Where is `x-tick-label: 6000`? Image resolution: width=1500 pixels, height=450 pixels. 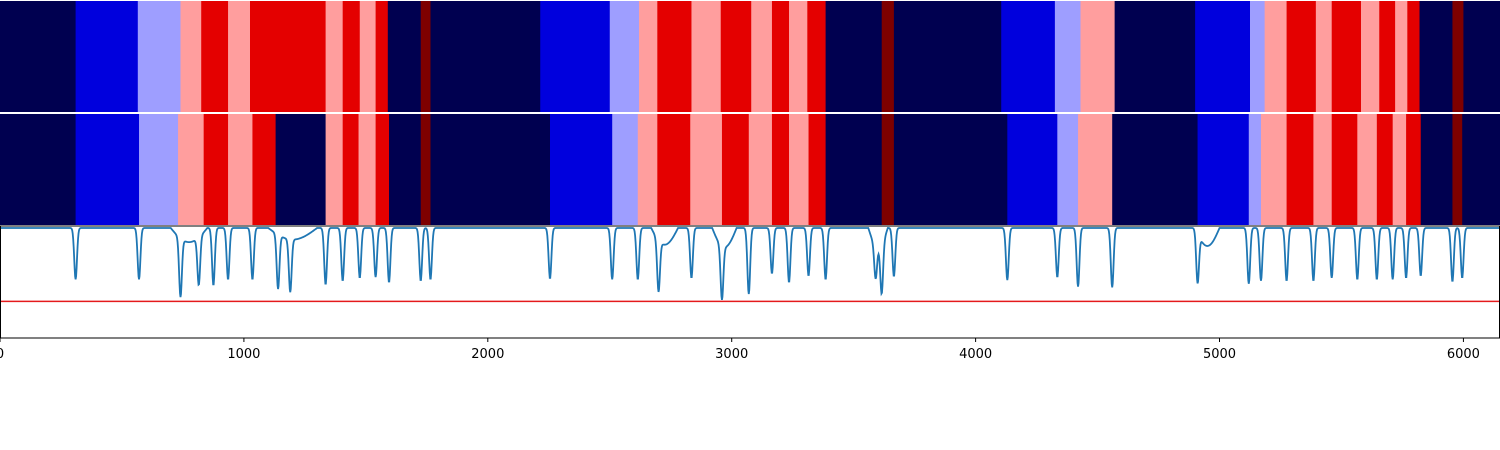
x-tick-label: 6000 is located at coordinates (1463, 354).